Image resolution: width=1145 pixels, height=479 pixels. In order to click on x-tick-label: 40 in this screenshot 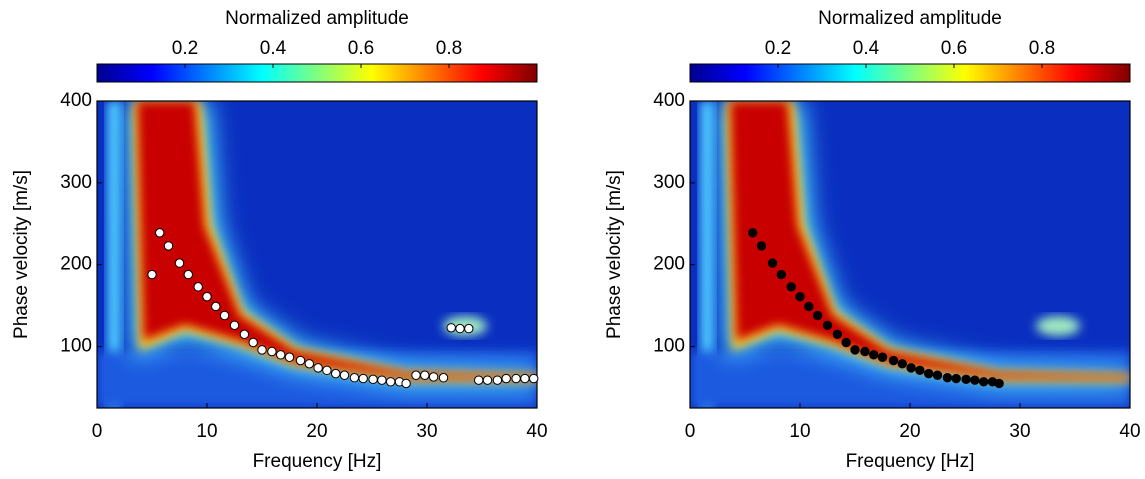, I will do `click(1129, 431)`.